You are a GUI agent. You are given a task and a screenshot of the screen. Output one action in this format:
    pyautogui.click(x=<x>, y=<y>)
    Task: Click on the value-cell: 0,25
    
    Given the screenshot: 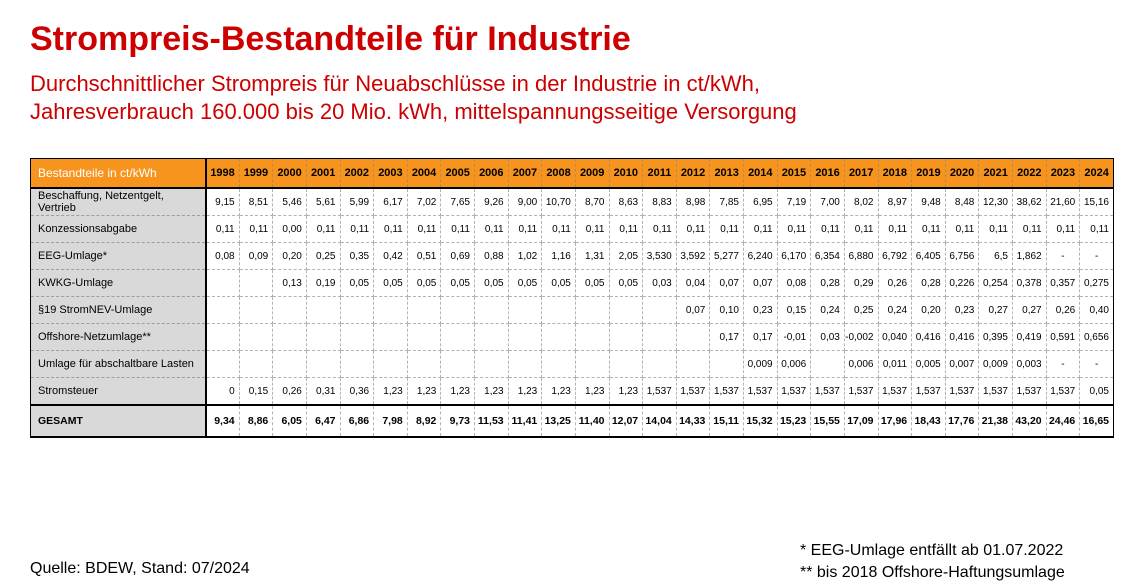 What is the action you would take?
    pyautogui.click(x=323, y=256)
    